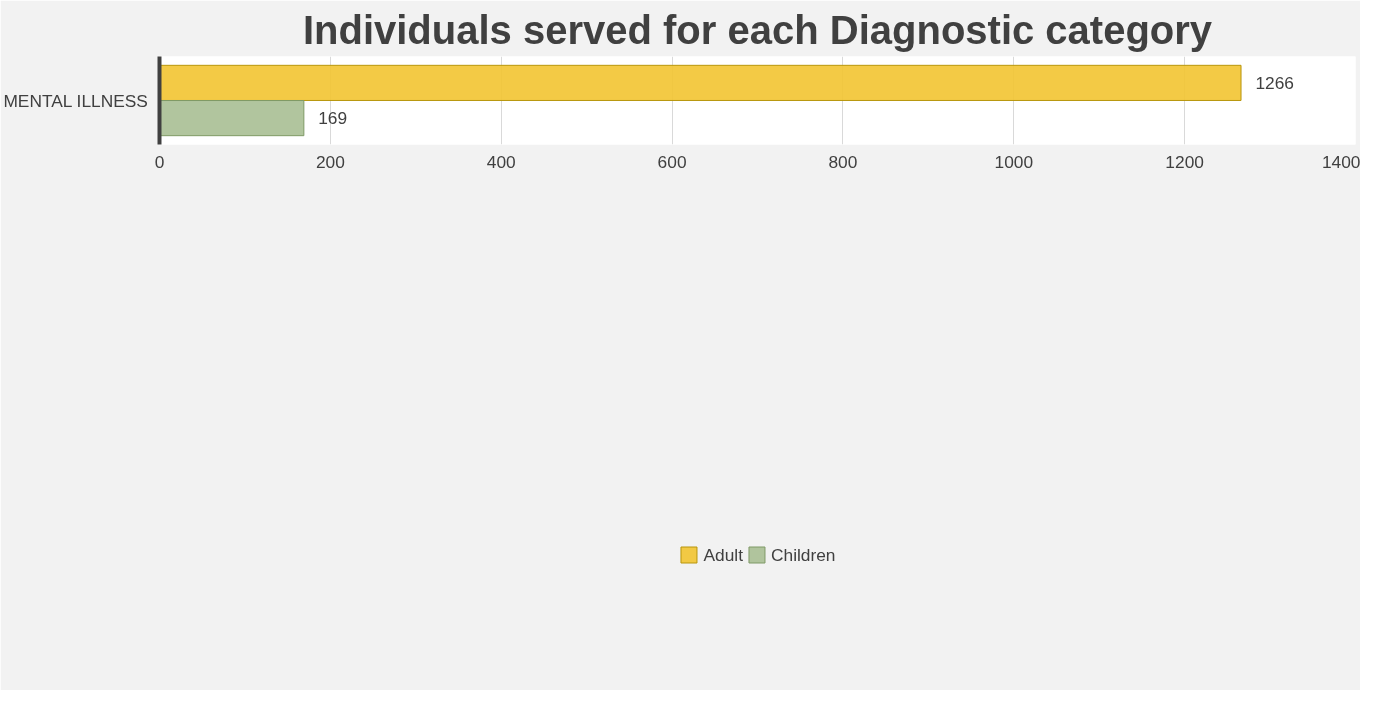 This screenshot has width=1377, height=703. What do you see at coordinates (501, 161) in the screenshot?
I see `x-tick-label: 400` at bounding box center [501, 161].